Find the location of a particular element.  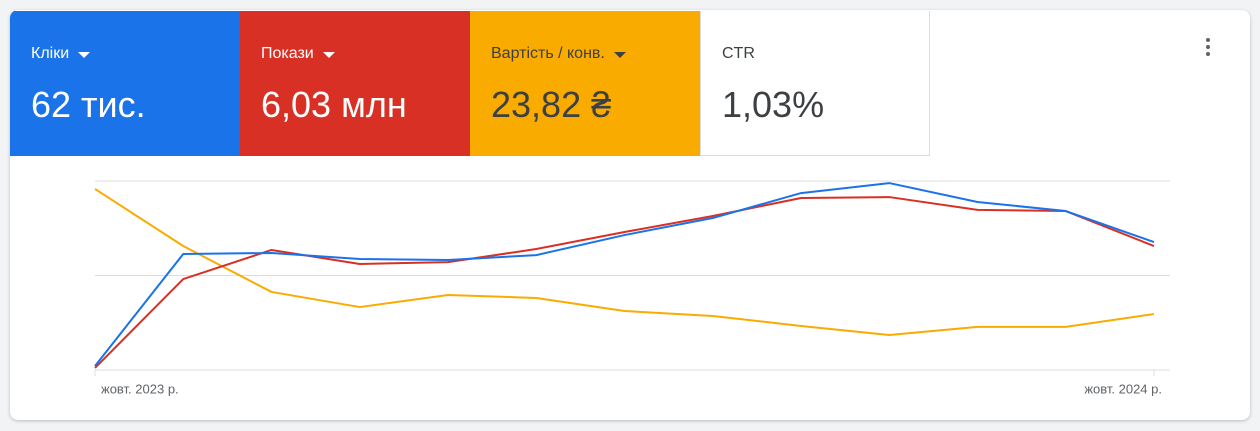

metric-value: 62 тис. is located at coordinates (88, 104).